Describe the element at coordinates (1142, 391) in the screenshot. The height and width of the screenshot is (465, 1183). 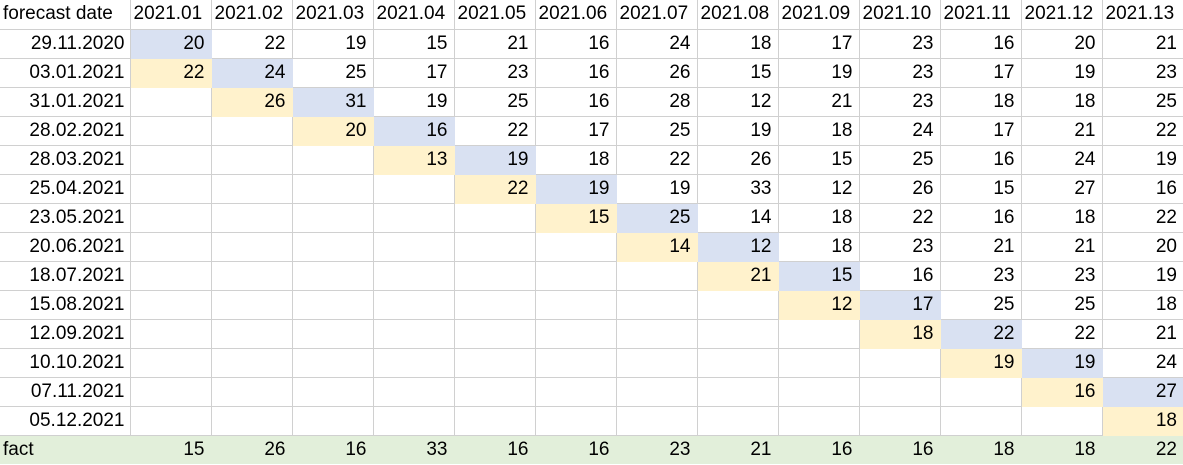
I see `forecast-value-cell-current: 27` at that location.